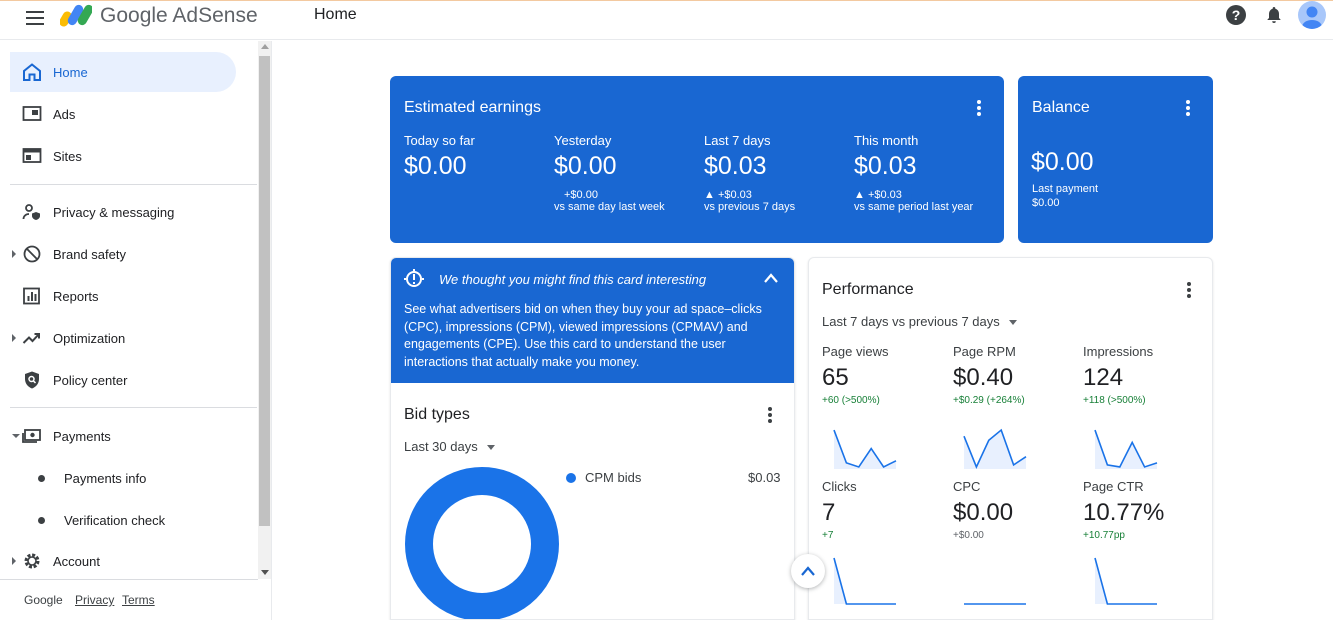 This screenshot has height=620, width=1333. I want to click on sidebar-item-policy-center: Policy center, so click(123, 380).